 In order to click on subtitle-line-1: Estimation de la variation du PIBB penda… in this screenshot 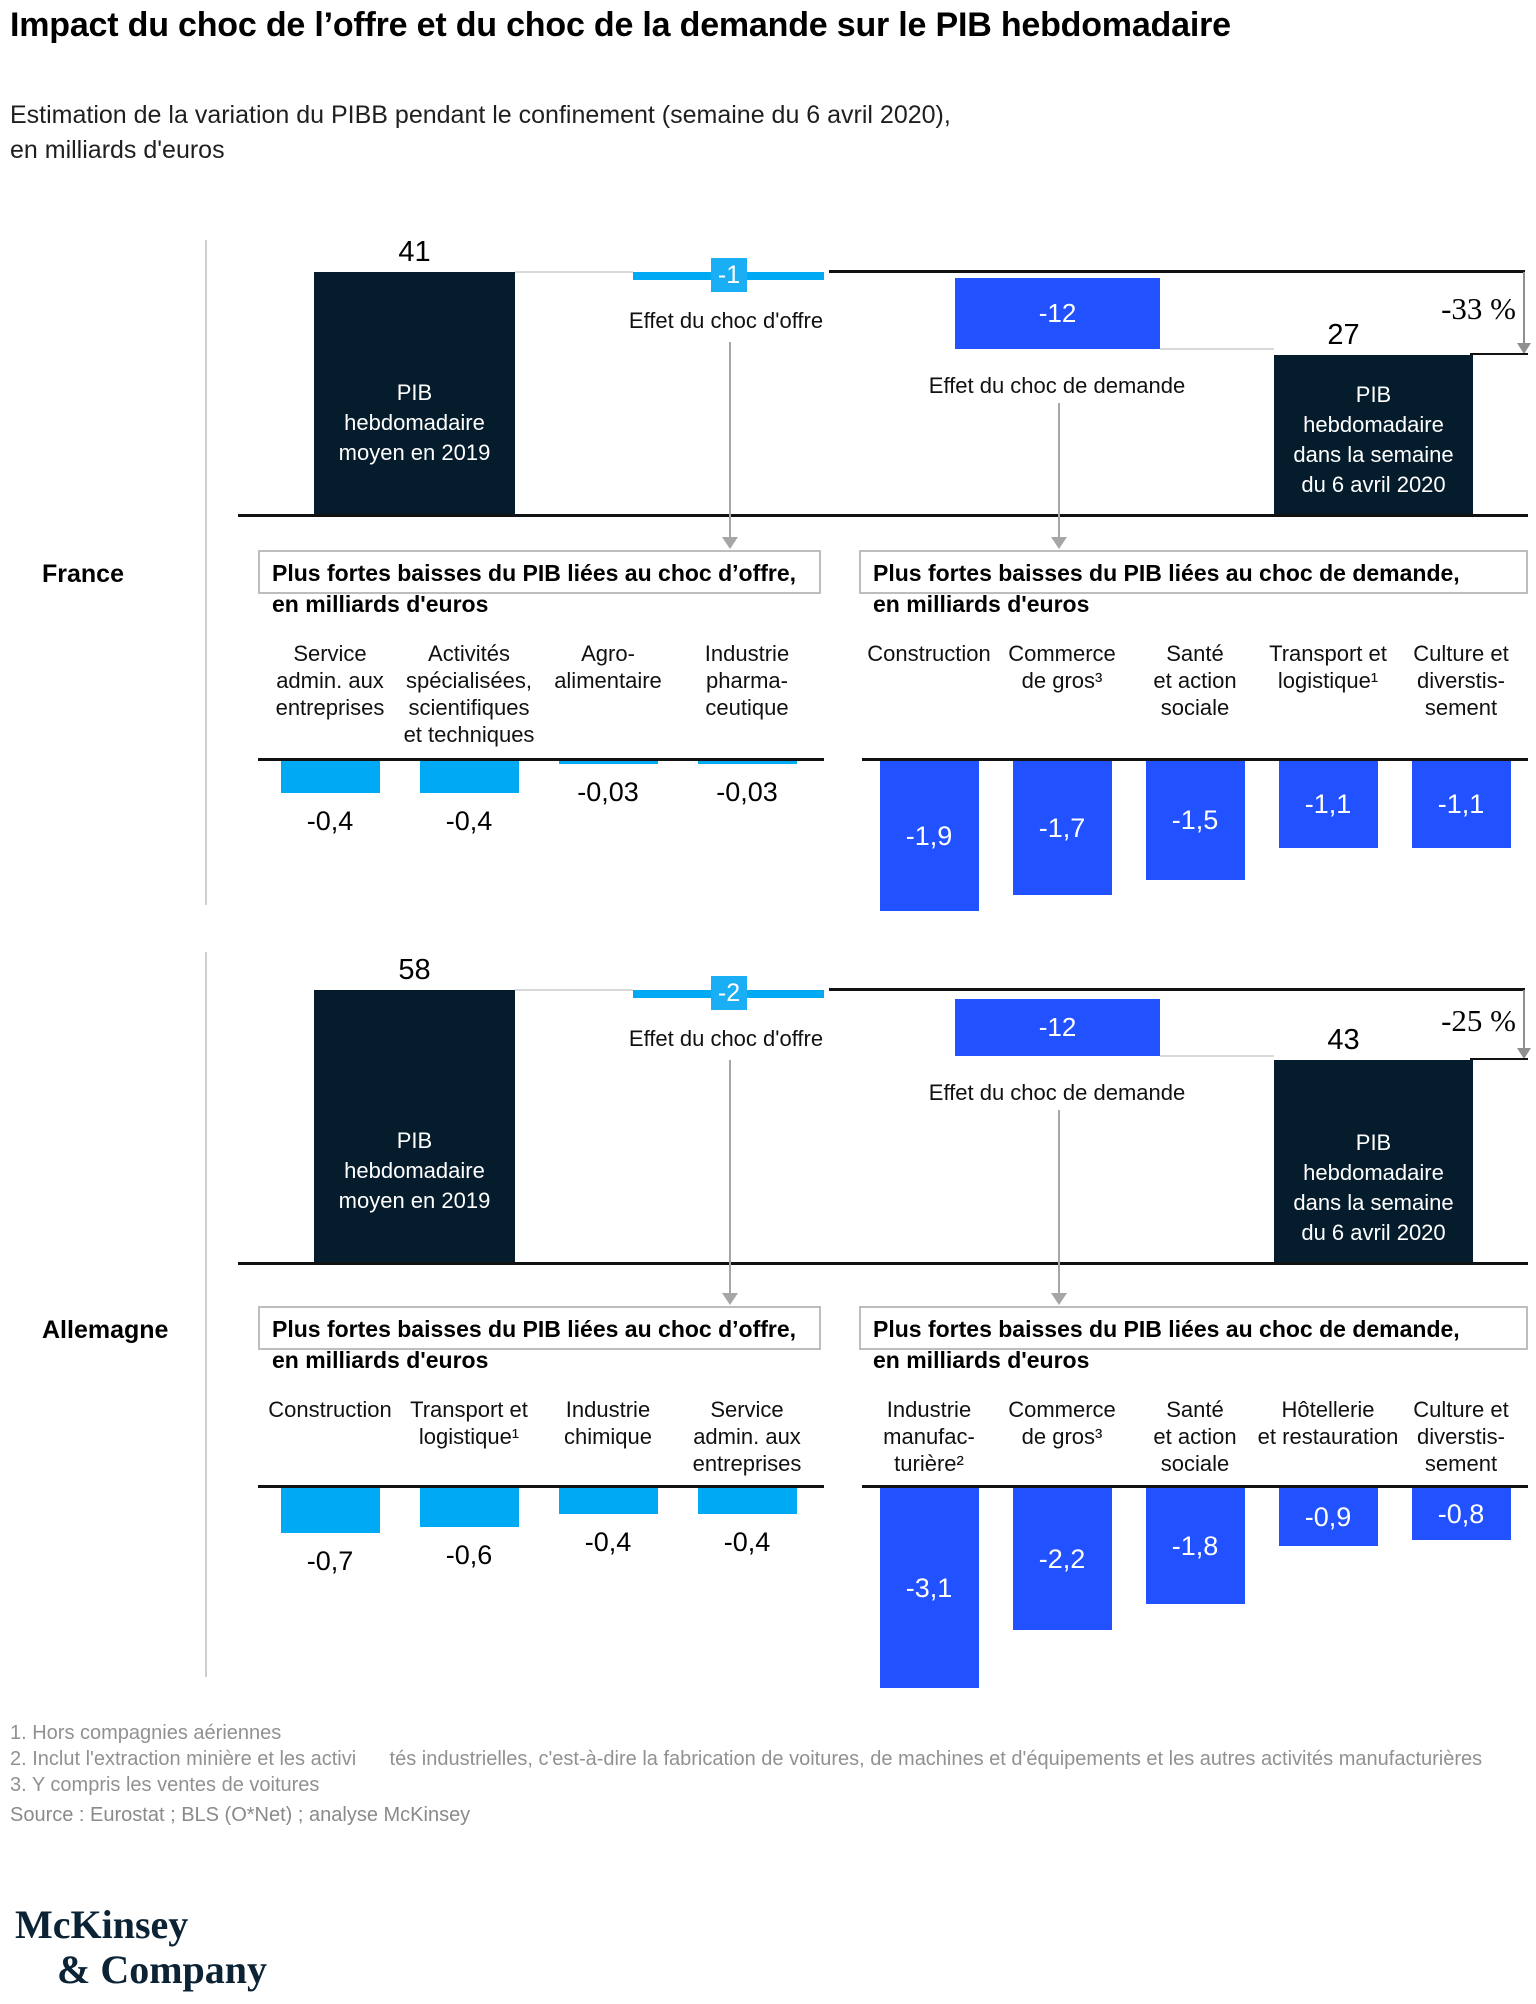, I will do `click(480, 115)`.